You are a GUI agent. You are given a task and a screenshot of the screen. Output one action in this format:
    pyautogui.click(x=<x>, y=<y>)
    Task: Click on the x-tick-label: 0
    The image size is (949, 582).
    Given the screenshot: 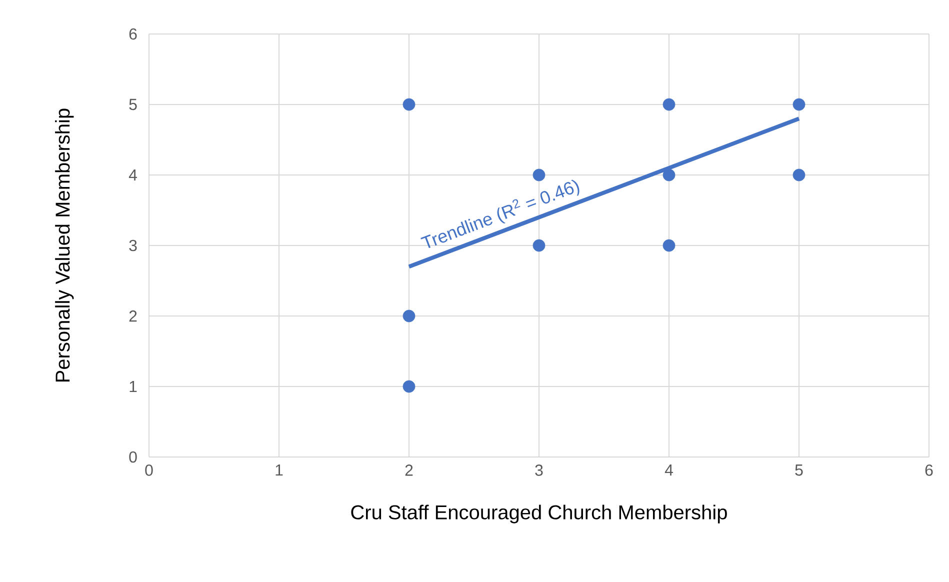 What is the action you would take?
    pyautogui.click(x=149, y=470)
    